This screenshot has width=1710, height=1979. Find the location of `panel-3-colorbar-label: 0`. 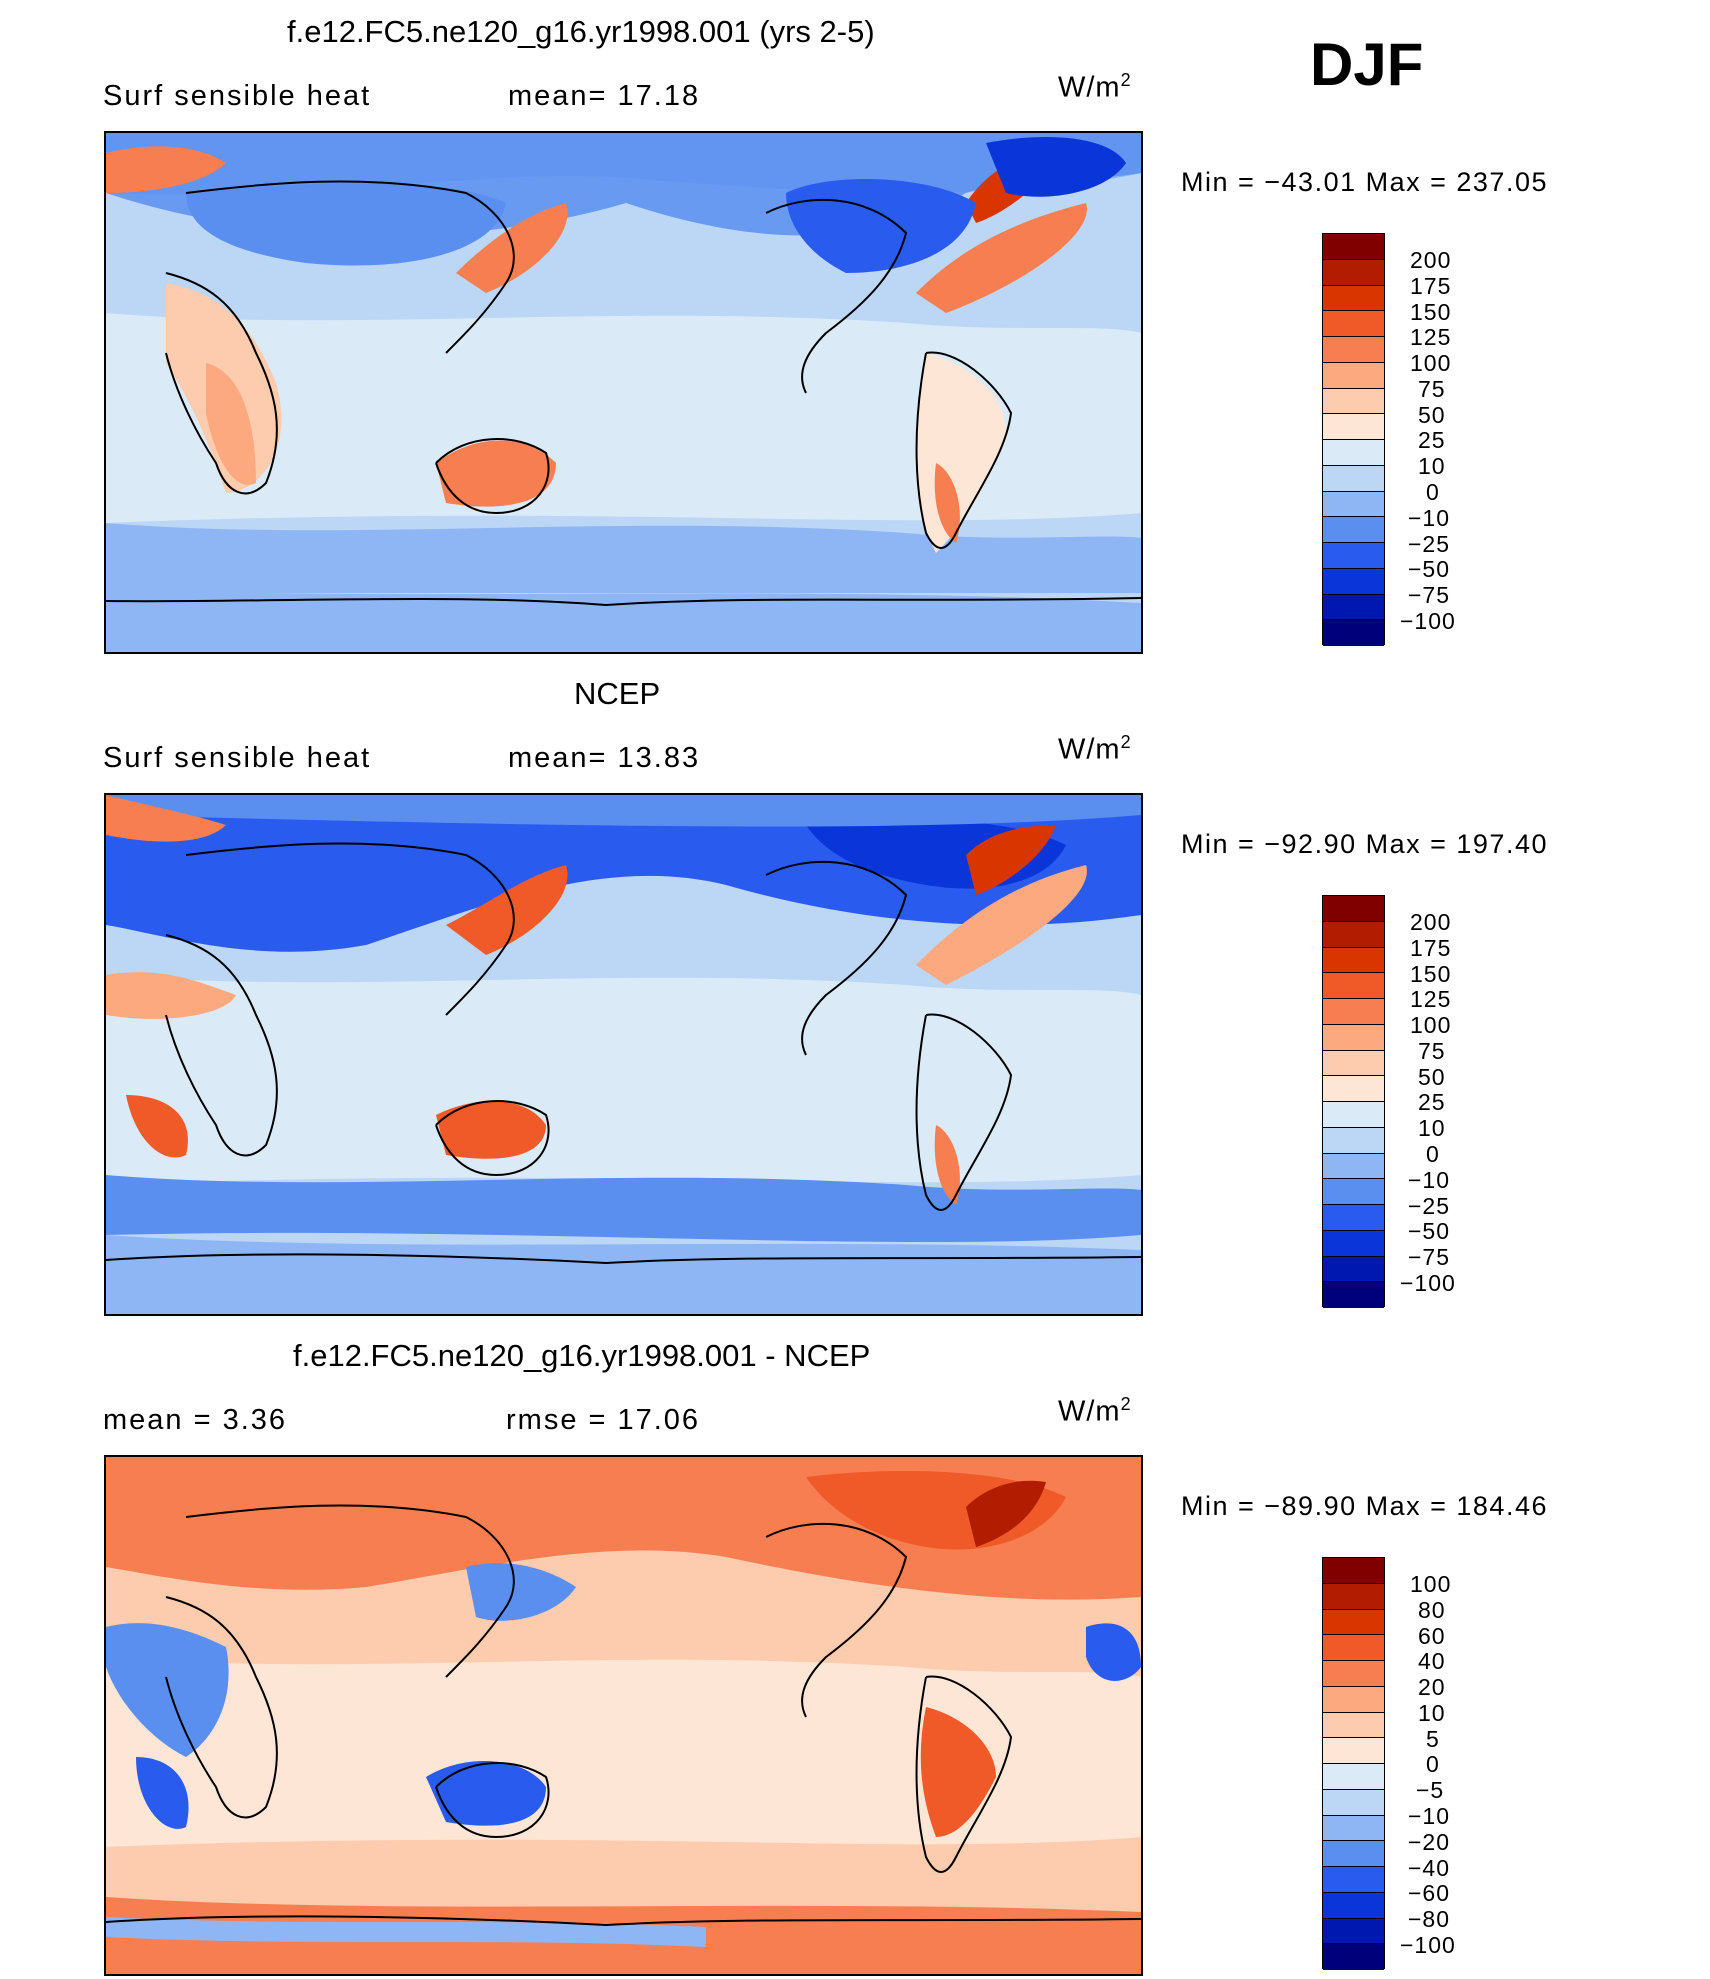

panel-3-colorbar-label: 0 is located at coordinates (1433, 1764).